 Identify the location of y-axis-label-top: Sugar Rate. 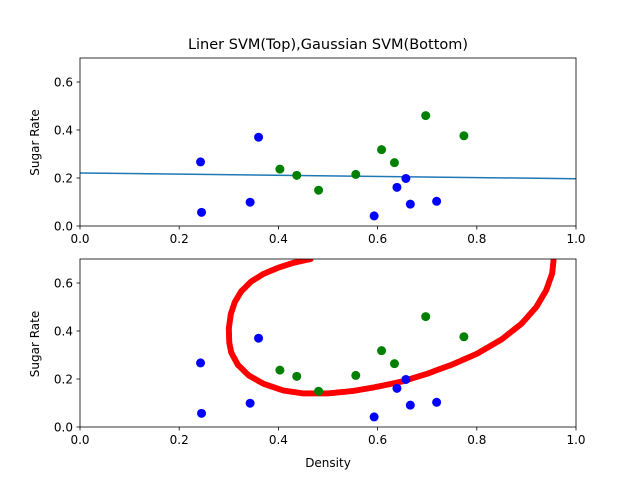
(35, 142).